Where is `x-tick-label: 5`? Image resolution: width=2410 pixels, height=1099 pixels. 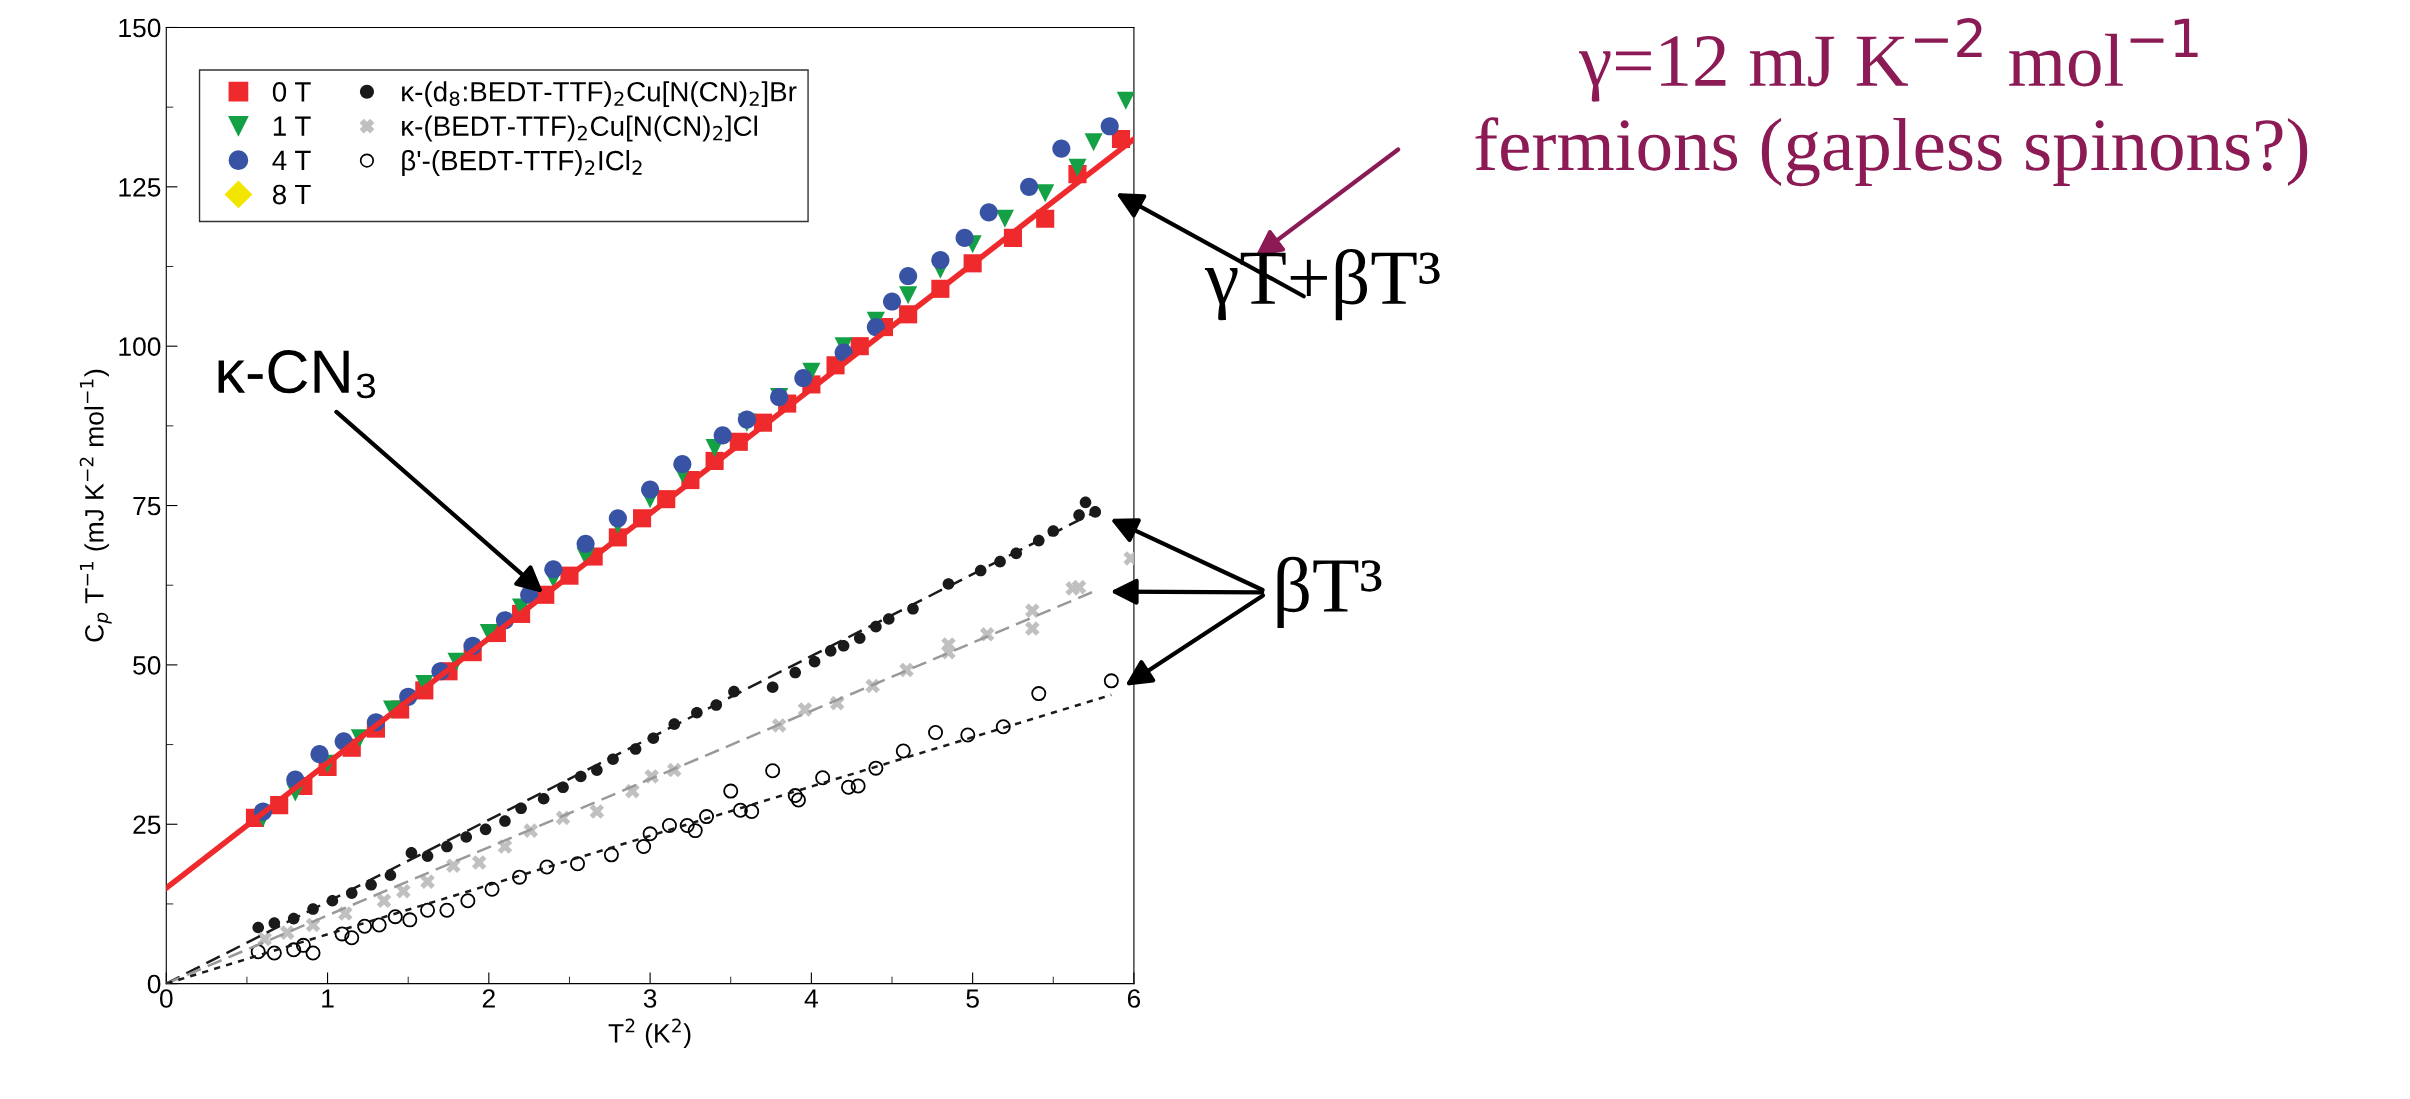
x-tick-label: 5 is located at coordinates (972, 998).